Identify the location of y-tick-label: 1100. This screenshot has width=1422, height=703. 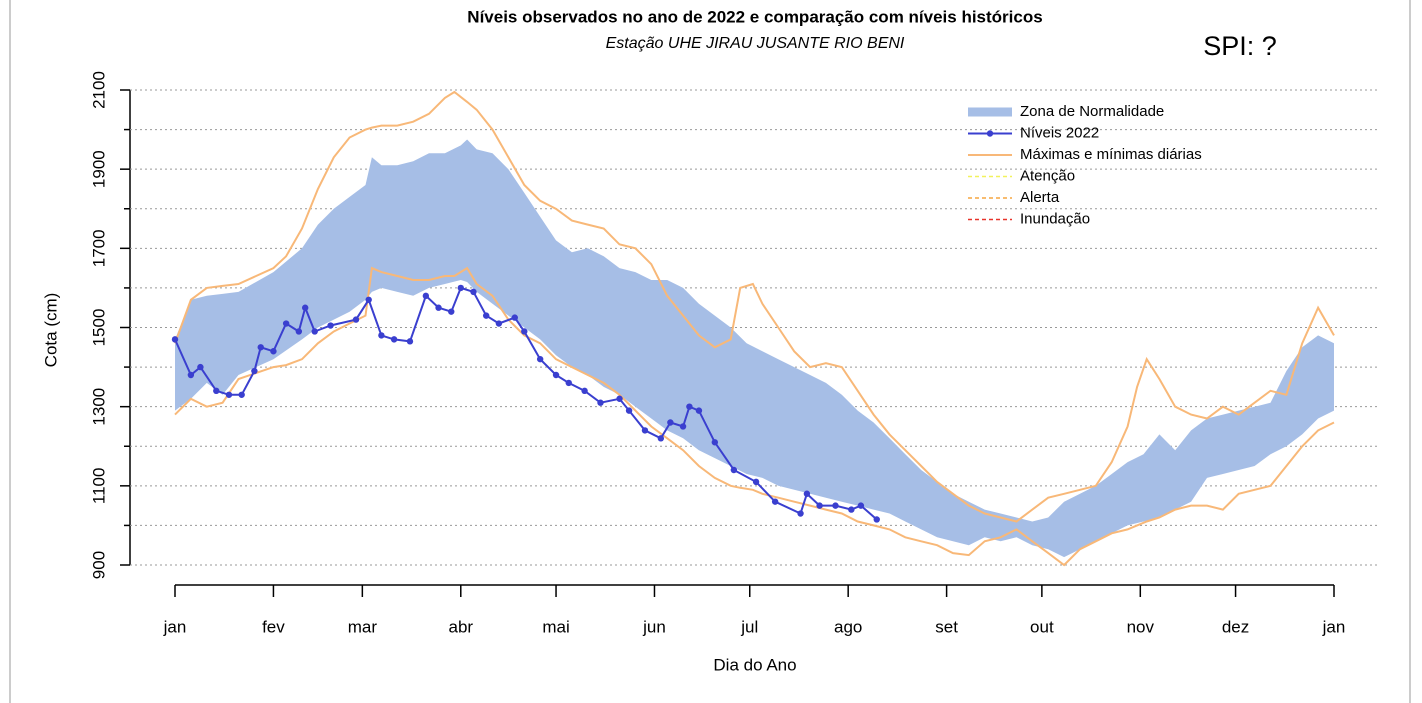
(98, 486).